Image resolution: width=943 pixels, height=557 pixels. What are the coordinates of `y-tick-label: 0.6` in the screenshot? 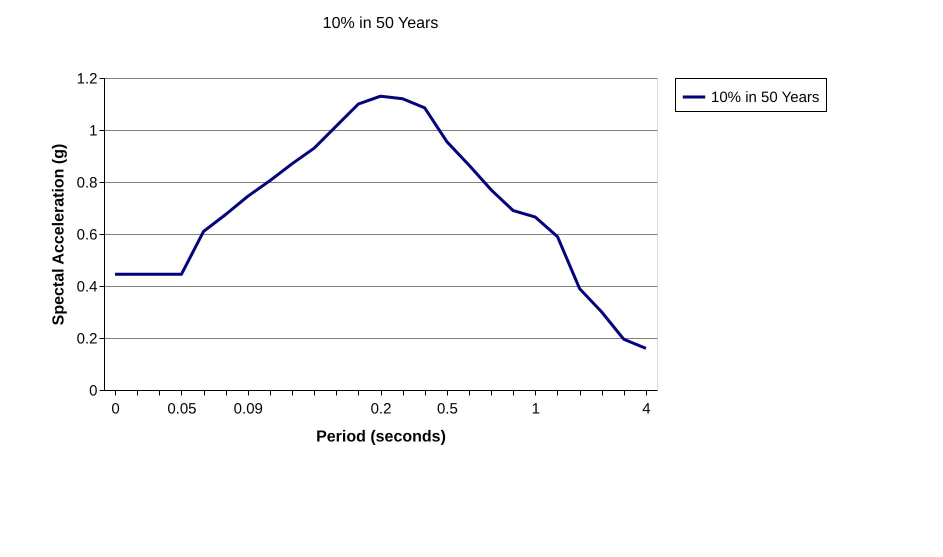 It's located at (87, 235).